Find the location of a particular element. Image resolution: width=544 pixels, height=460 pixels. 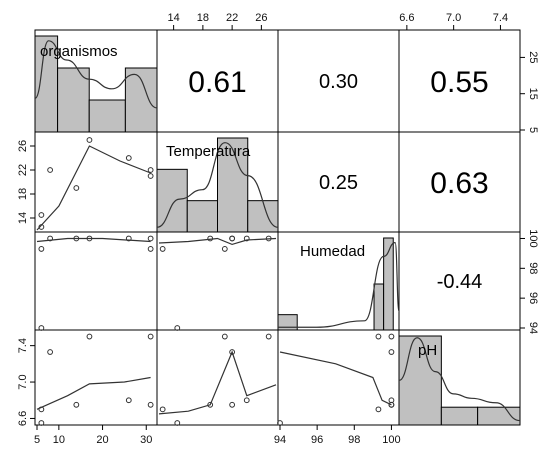

tick-label: 20 is located at coordinates (102, 440).